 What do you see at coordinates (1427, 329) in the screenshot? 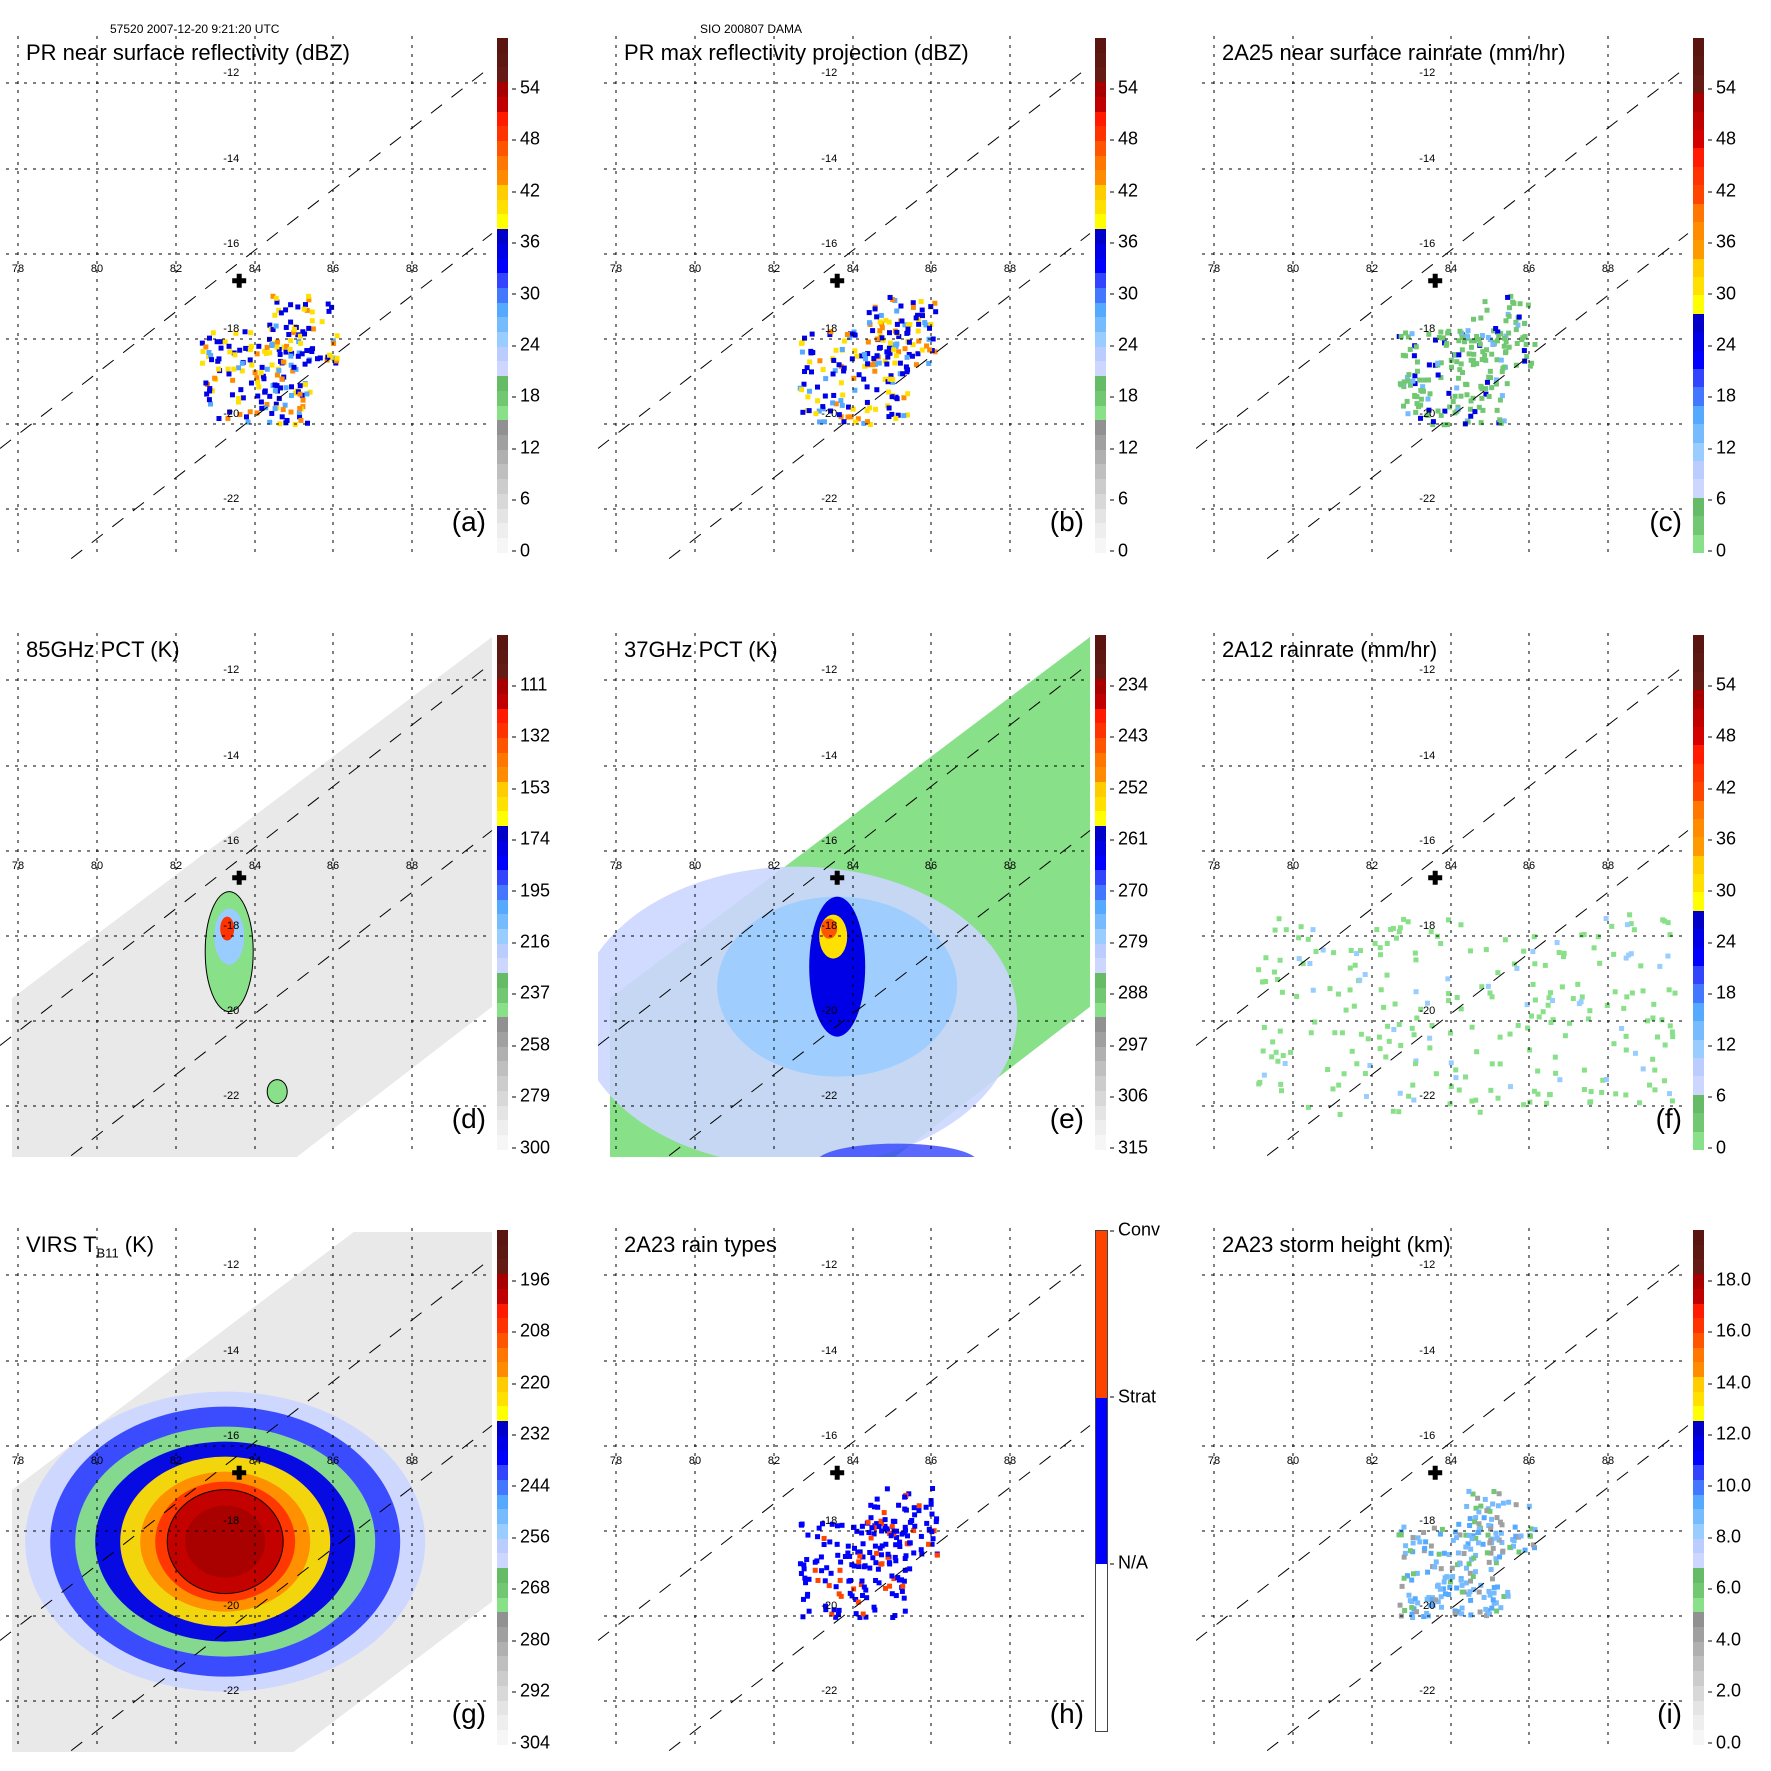
I see `lat-label: -18` at bounding box center [1427, 329].